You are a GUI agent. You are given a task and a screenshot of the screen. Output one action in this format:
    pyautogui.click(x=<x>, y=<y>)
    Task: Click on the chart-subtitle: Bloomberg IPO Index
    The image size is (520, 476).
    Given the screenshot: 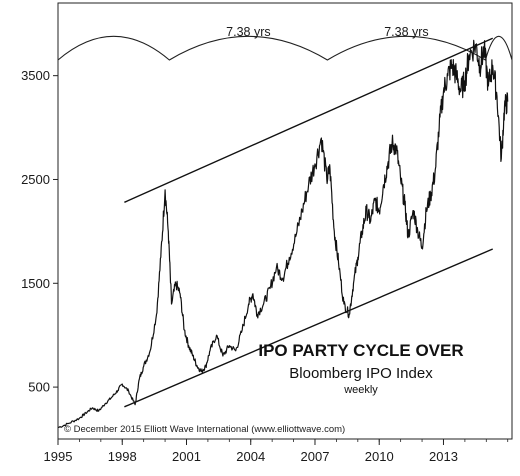 What is the action you would take?
    pyautogui.click(x=361, y=373)
    